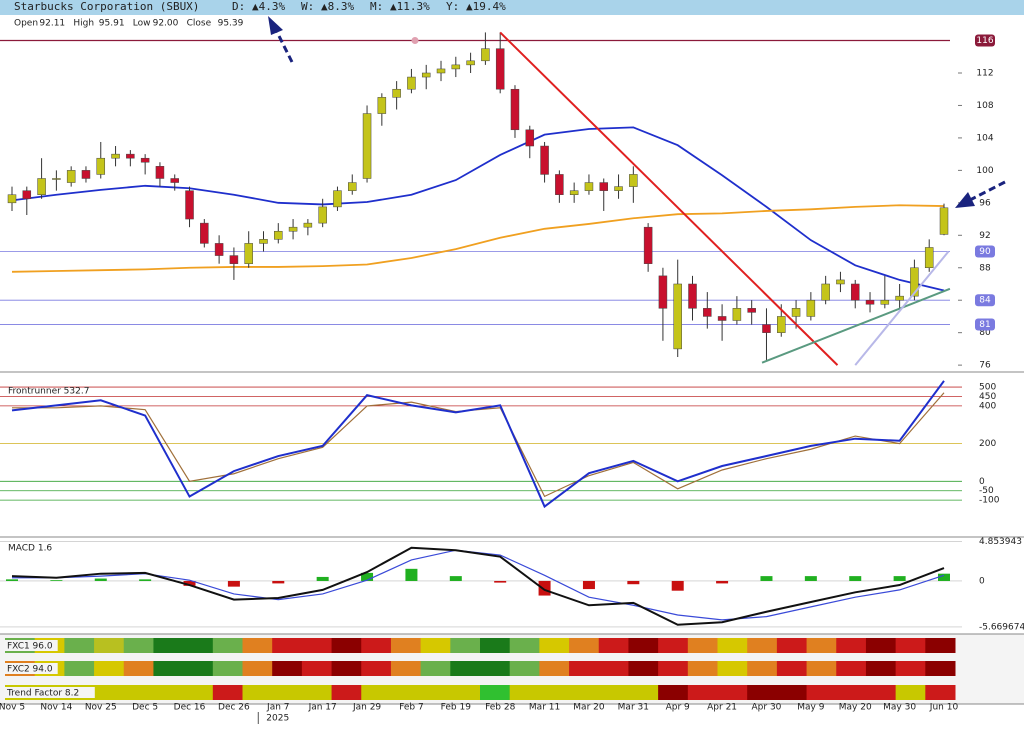 The width and height of the screenshot is (1024, 735). What do you see at coordinates (106, 6) in the screenshot?
I see `chart-title: Starbucks Corporation (SBUX)` at bounding box center [106, 6].